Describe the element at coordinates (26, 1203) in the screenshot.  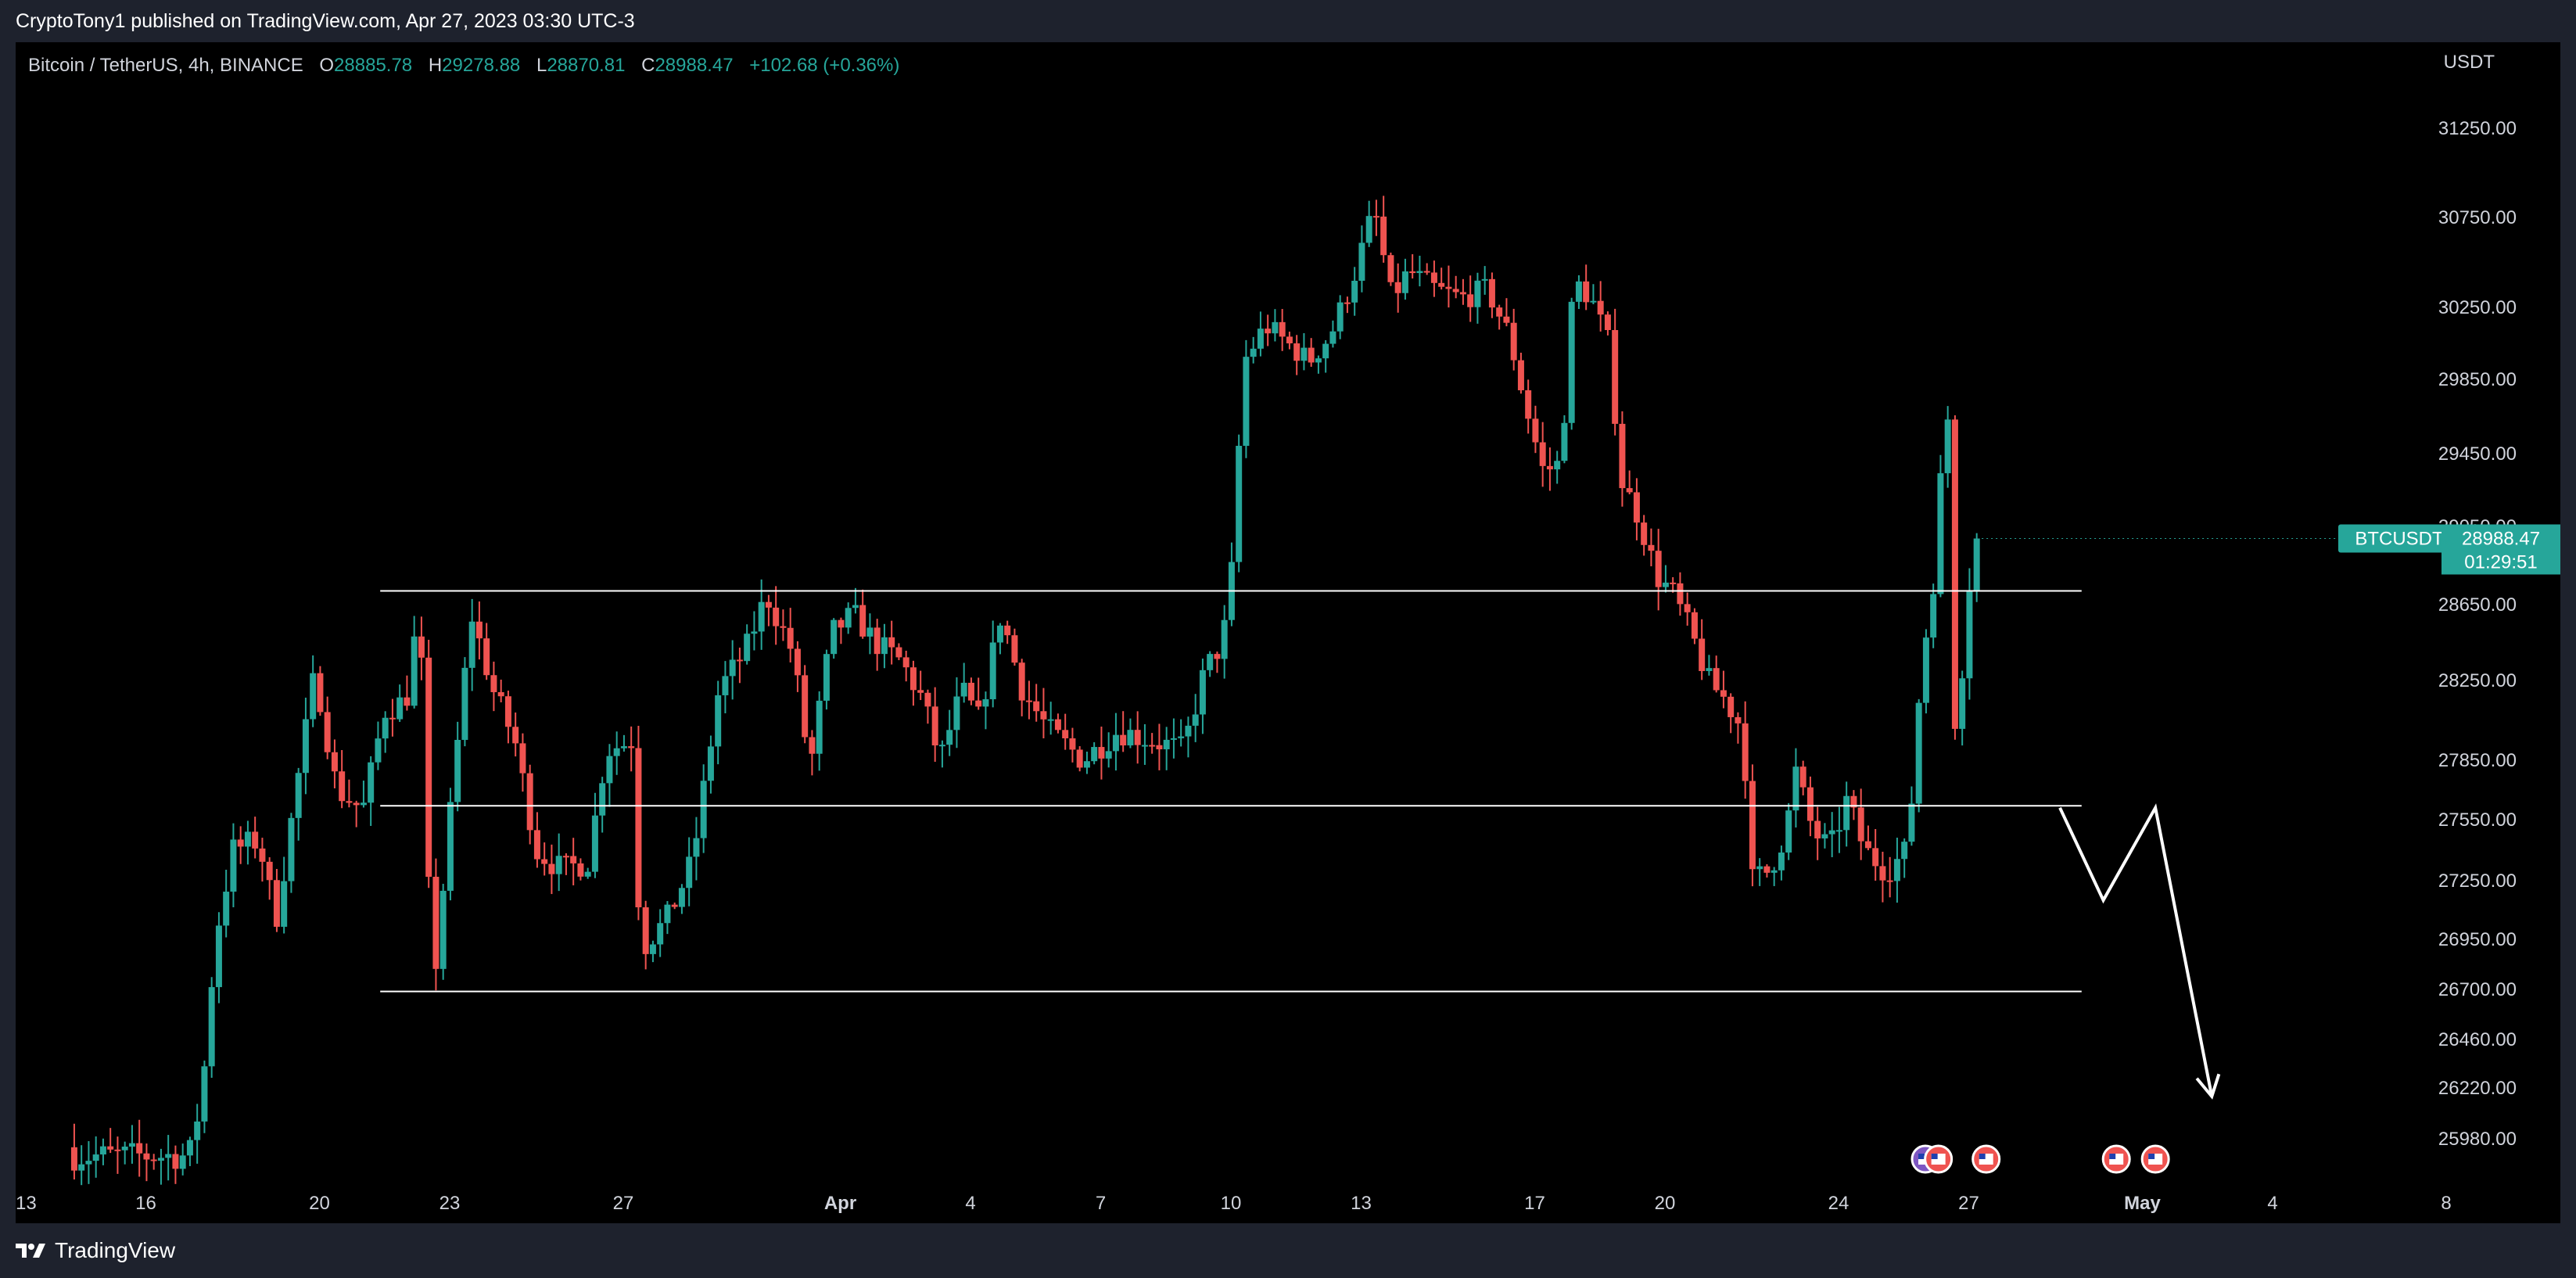
I see `time-tick-label: 13` at that location.